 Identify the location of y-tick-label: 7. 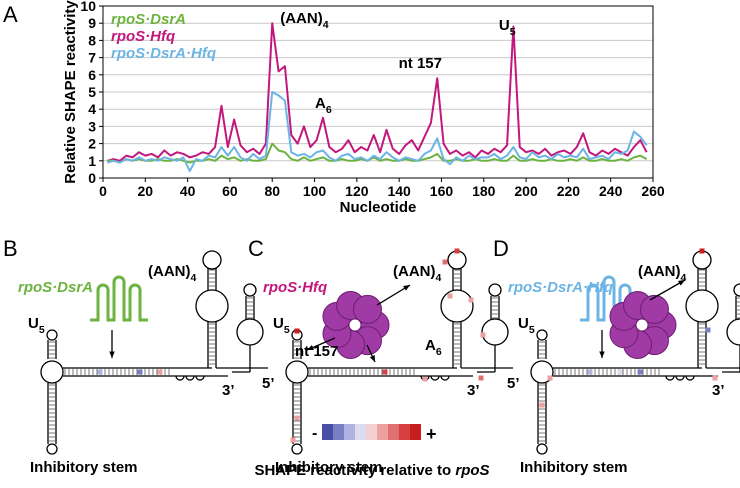
(92, 58).